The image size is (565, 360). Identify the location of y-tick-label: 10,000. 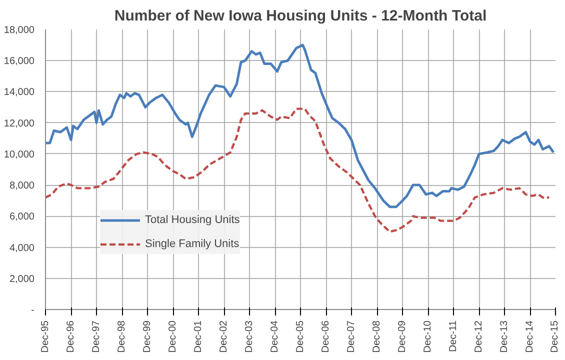
(19, 154).